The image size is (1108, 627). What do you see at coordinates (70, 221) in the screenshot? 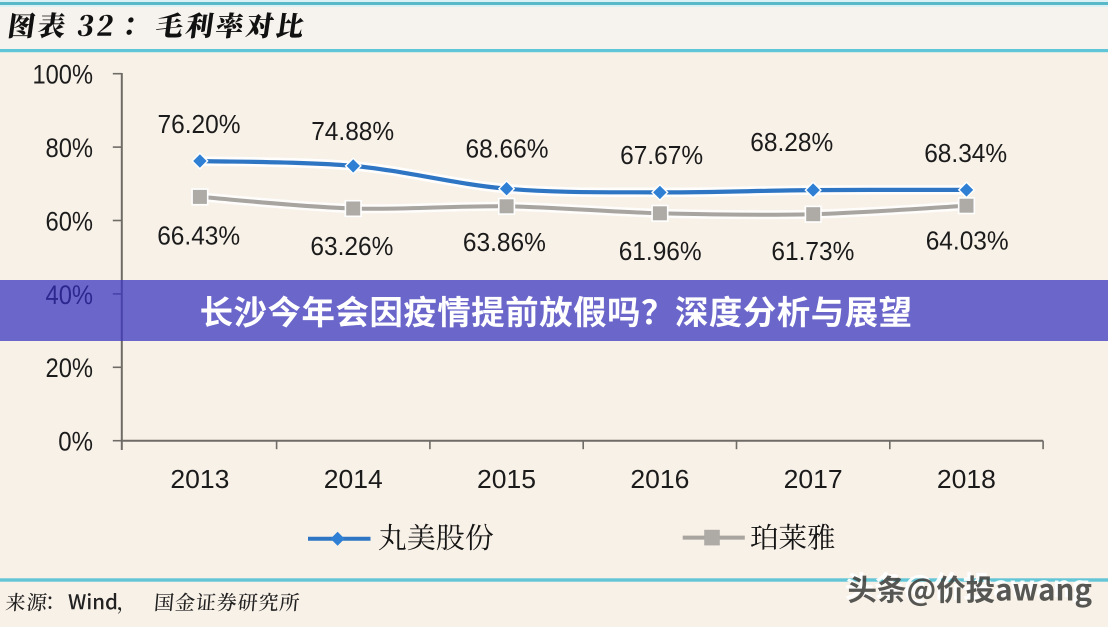
I see `svg-text: 60%` at bounding box center [70, 221].